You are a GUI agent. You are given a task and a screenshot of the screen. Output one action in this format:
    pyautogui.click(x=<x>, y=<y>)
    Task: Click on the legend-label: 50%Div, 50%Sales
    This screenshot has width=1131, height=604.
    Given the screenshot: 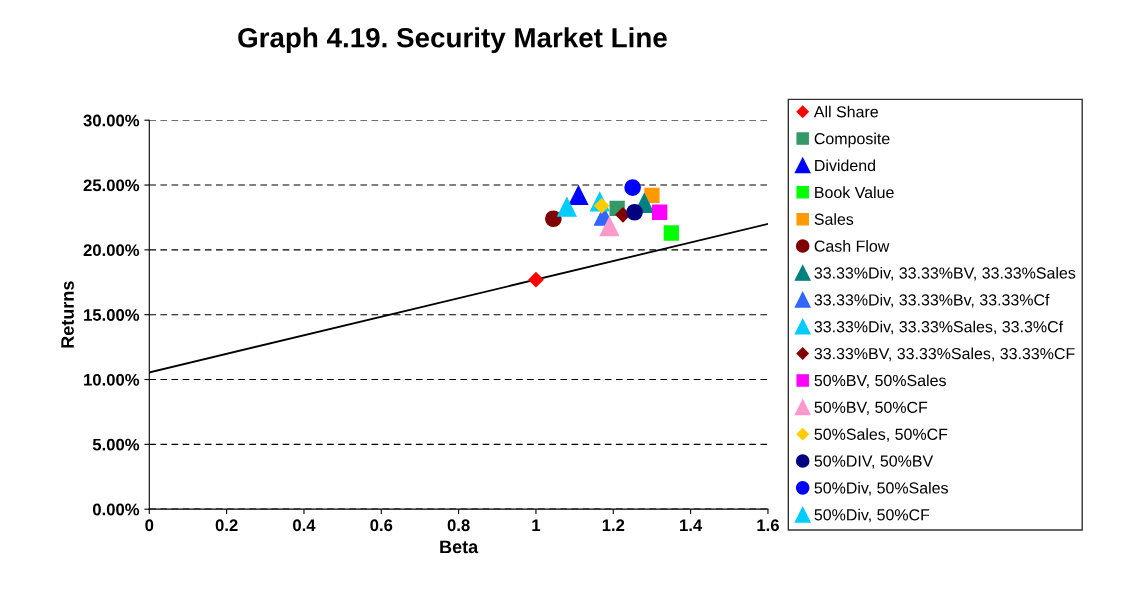 What is the action you would take?
    pyautogui.click(x=881, y=488)
    